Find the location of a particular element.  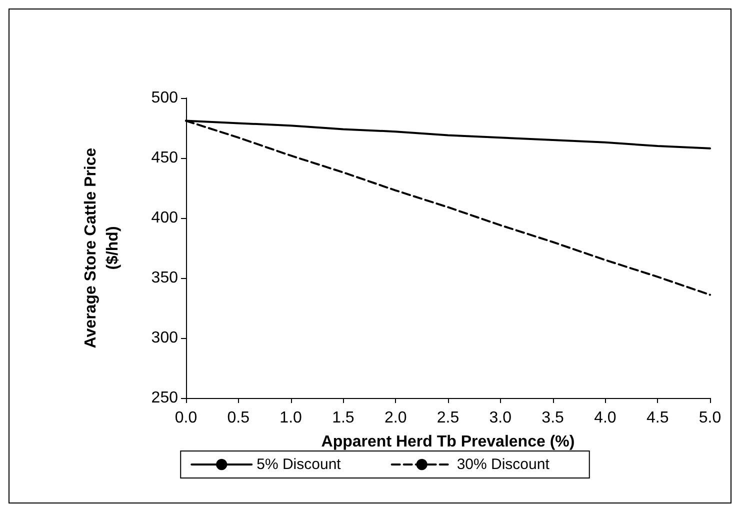

x-tick-label: 1.5 is located at coordinates (343, 418).